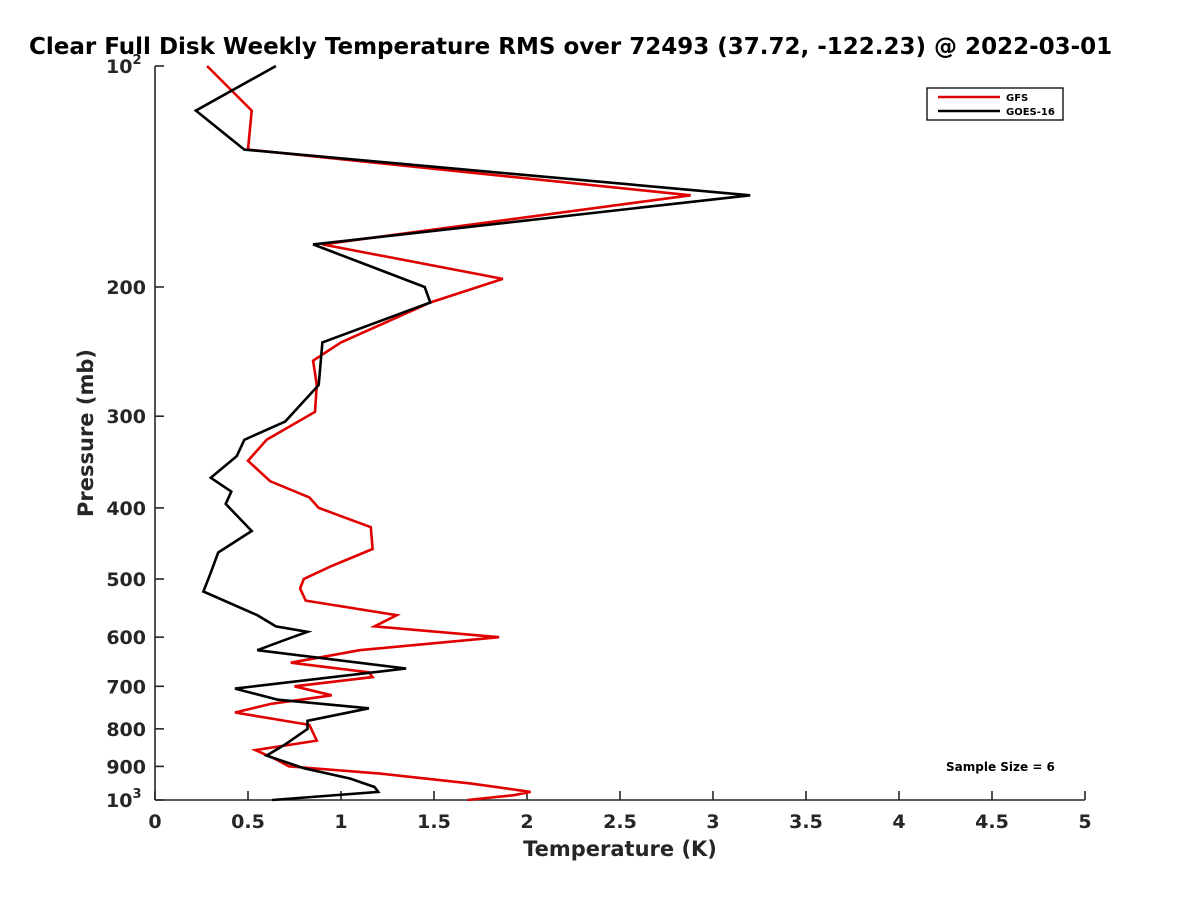  Describe the element at coordinates (124, 65) in the screenshot. I see `y-tick-label: 10²` at that location.